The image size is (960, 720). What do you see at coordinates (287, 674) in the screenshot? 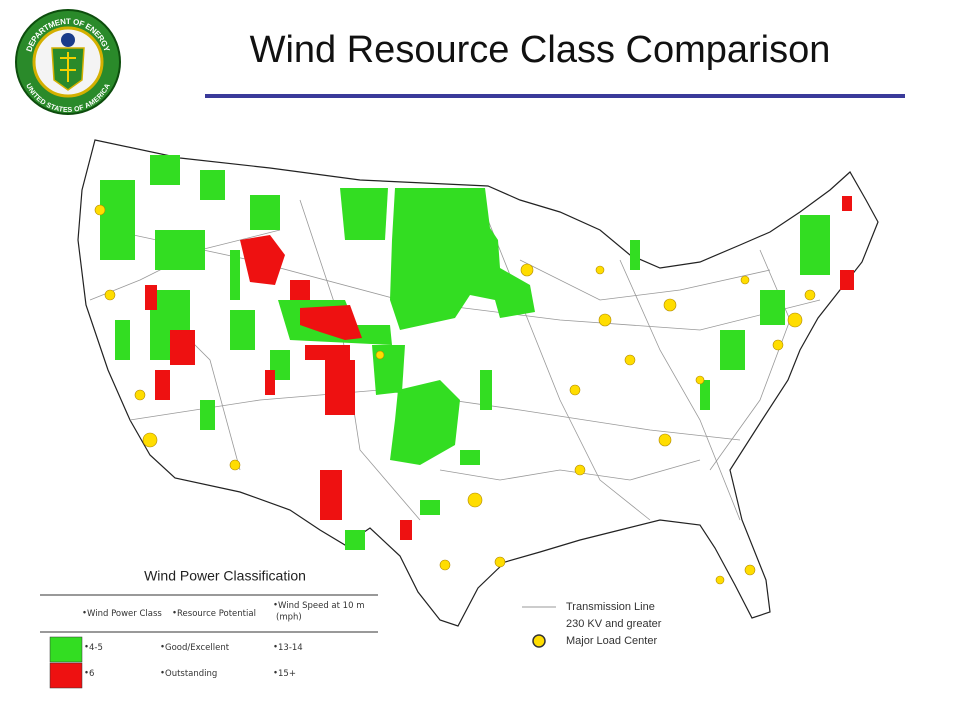
I see `table-cell: 15+` at bounding box center [287, 674].